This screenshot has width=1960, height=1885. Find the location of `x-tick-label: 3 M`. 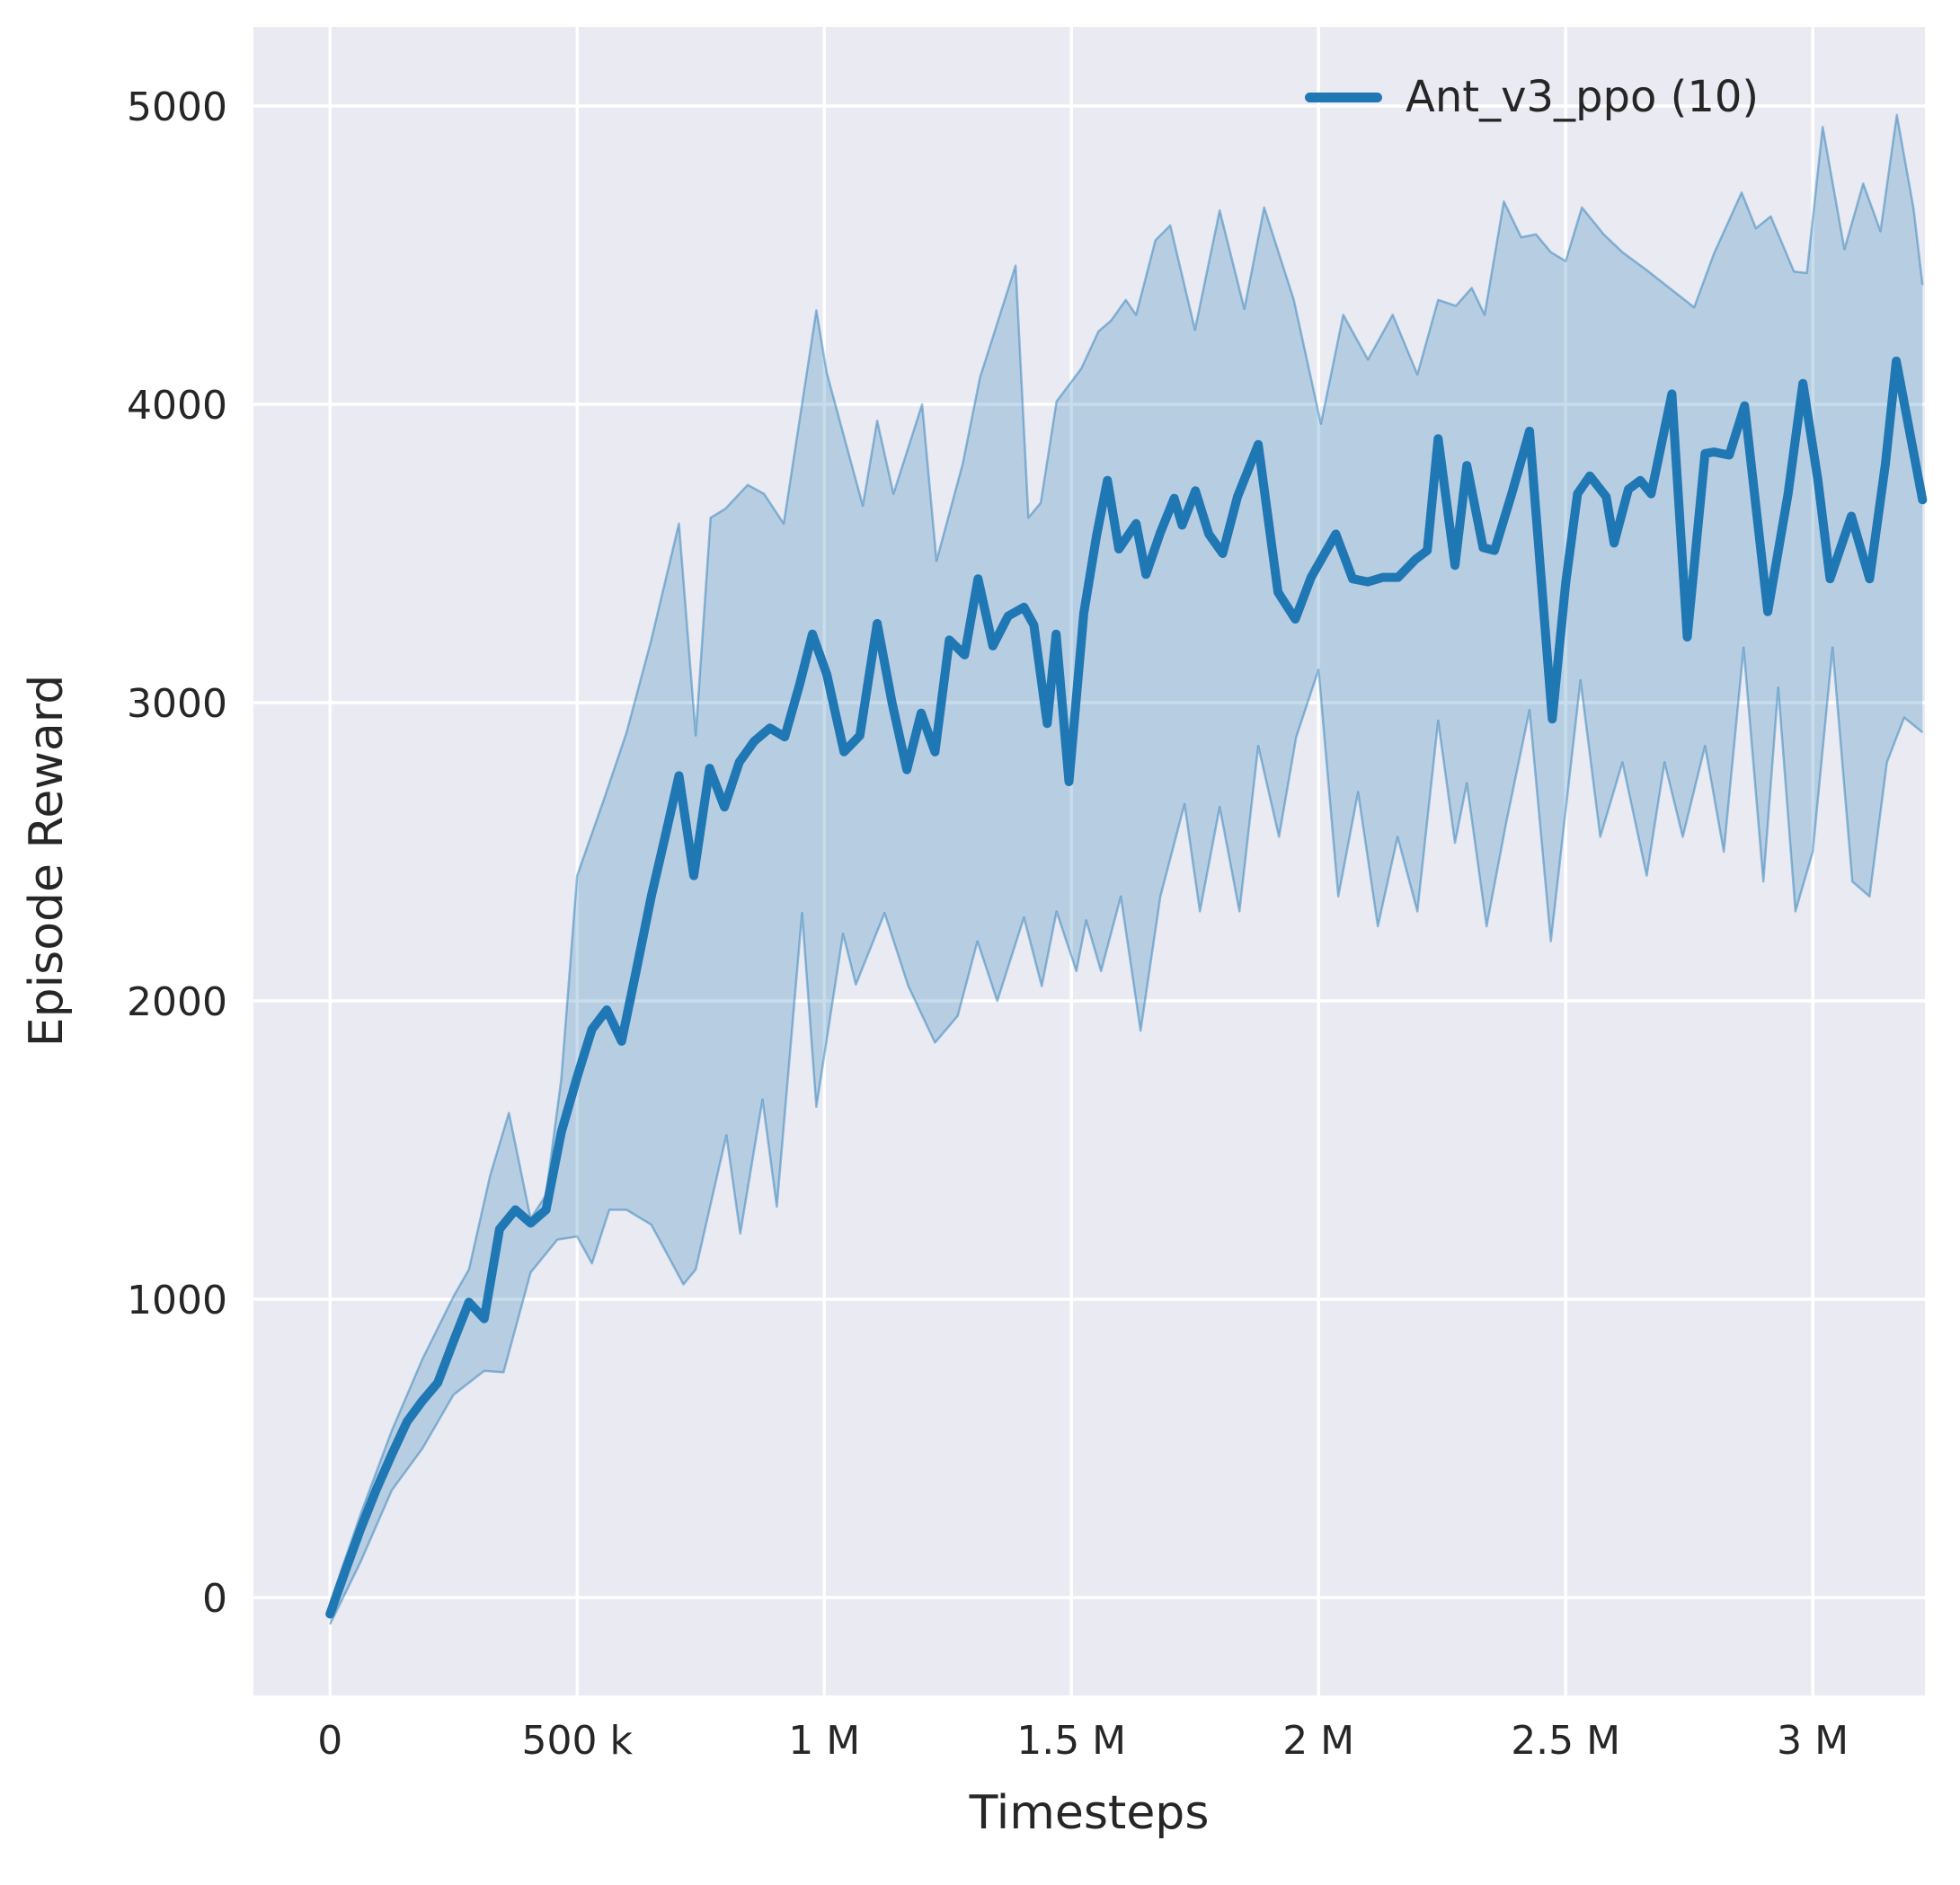

x-tick-label: 3 M is located at coordinates (1813, 1741).